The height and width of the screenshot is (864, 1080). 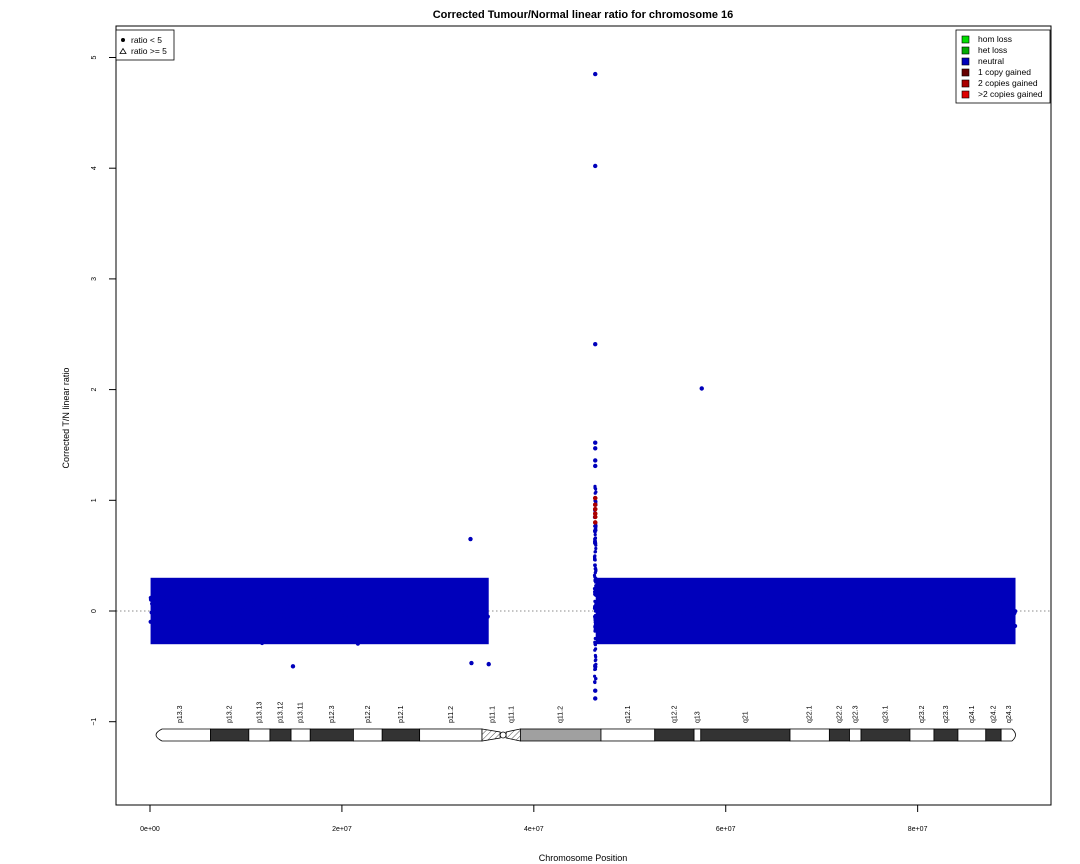 What do you see at coordinates (992, 50) in the screenshot?
I see `legend-color-label: het loss` at bounding box center [992, 50].